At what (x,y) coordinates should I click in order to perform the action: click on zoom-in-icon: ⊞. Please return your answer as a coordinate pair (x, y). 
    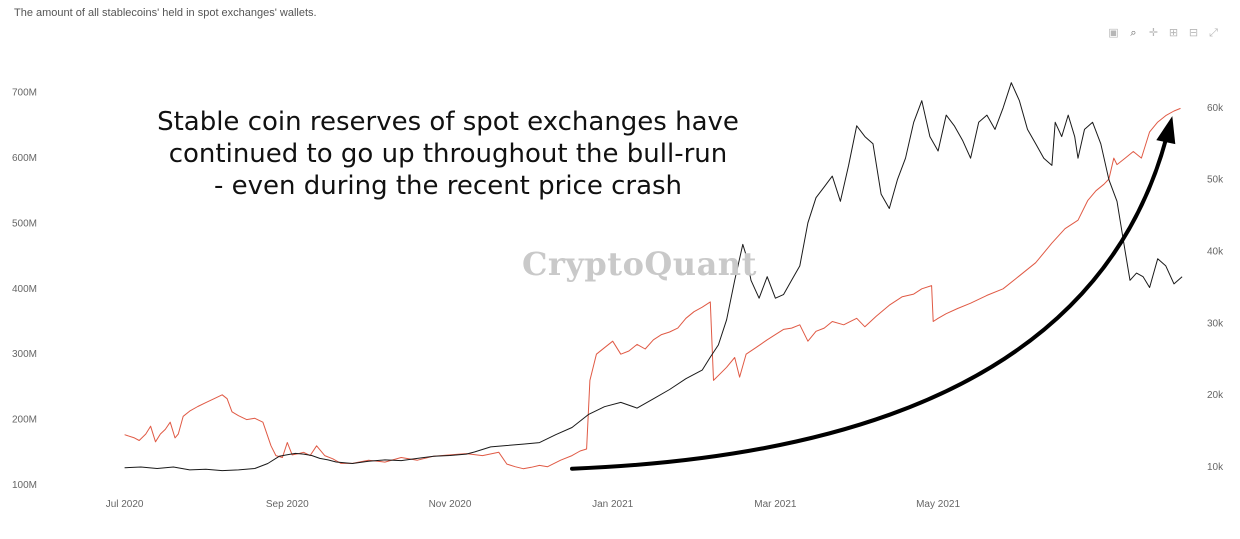
    Looking at the image, I should click on (1173, 32).